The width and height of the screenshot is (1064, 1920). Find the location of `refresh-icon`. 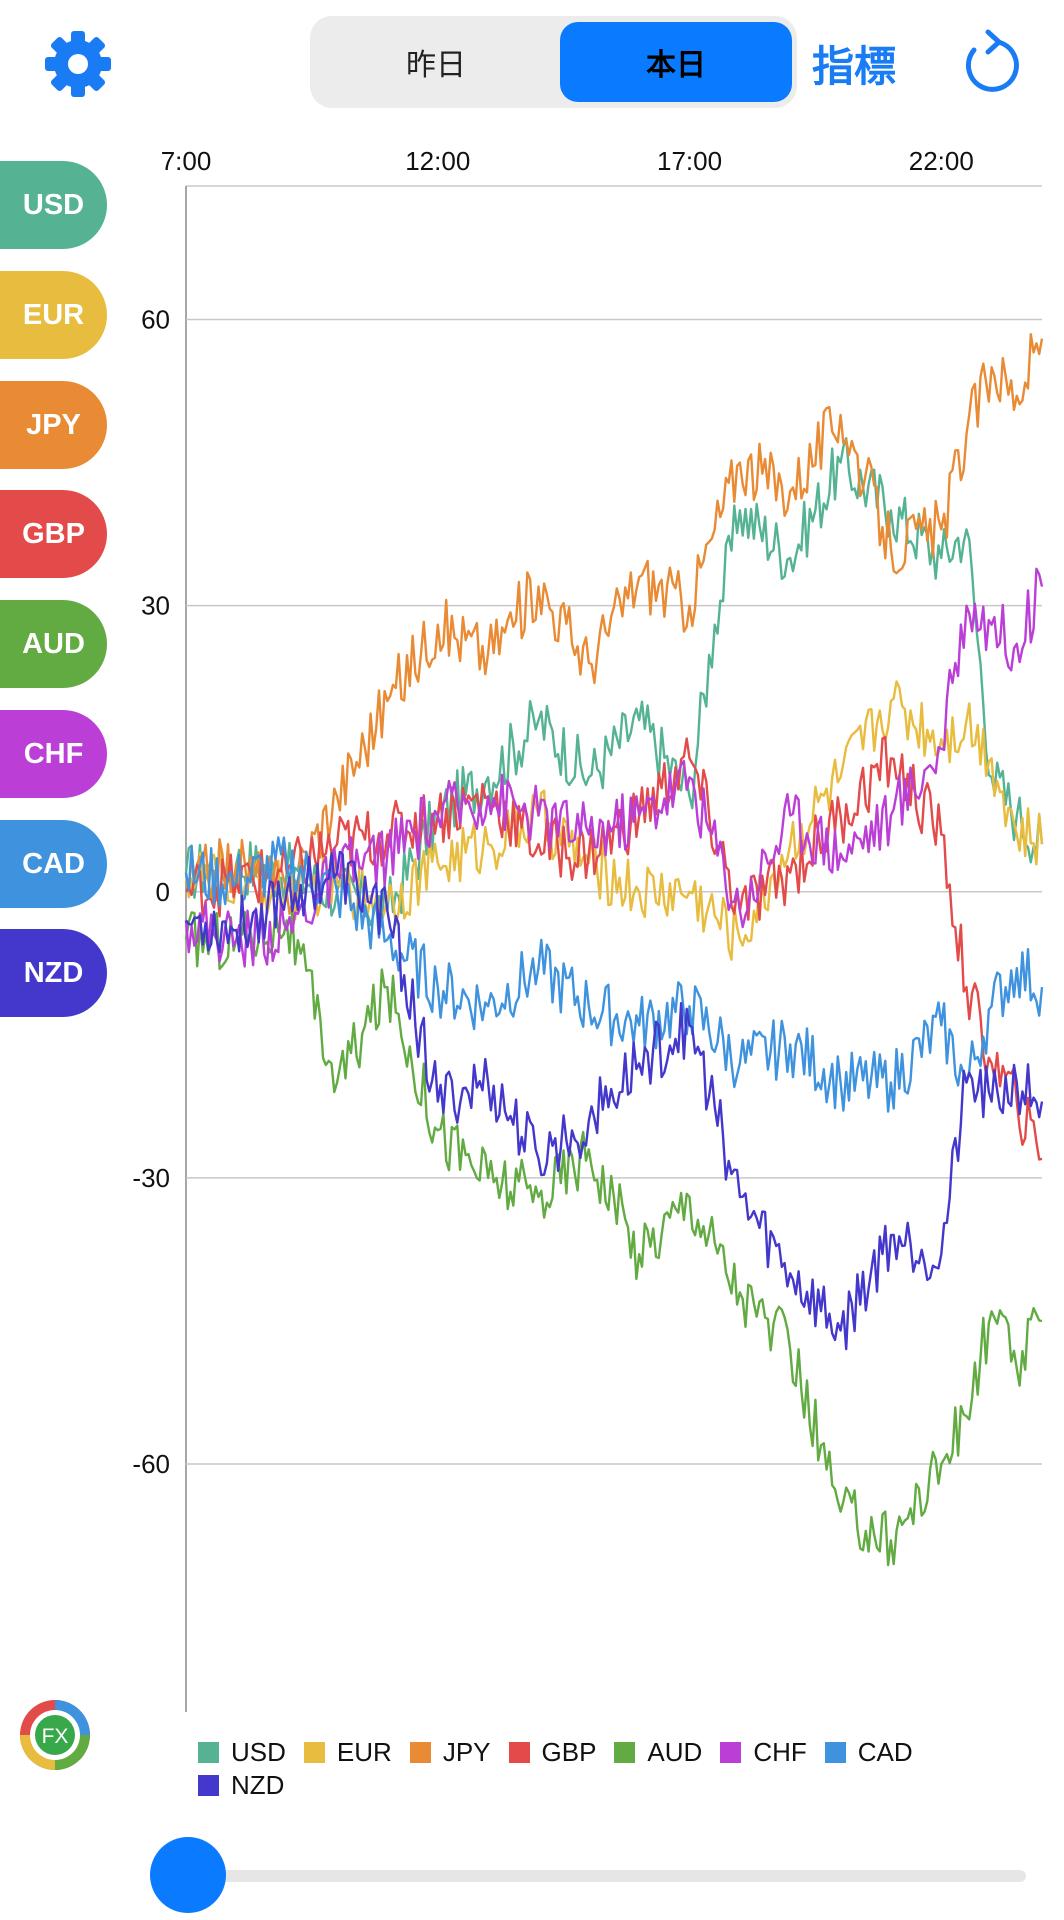

refresh-icon is located at coordinates (992, 60).